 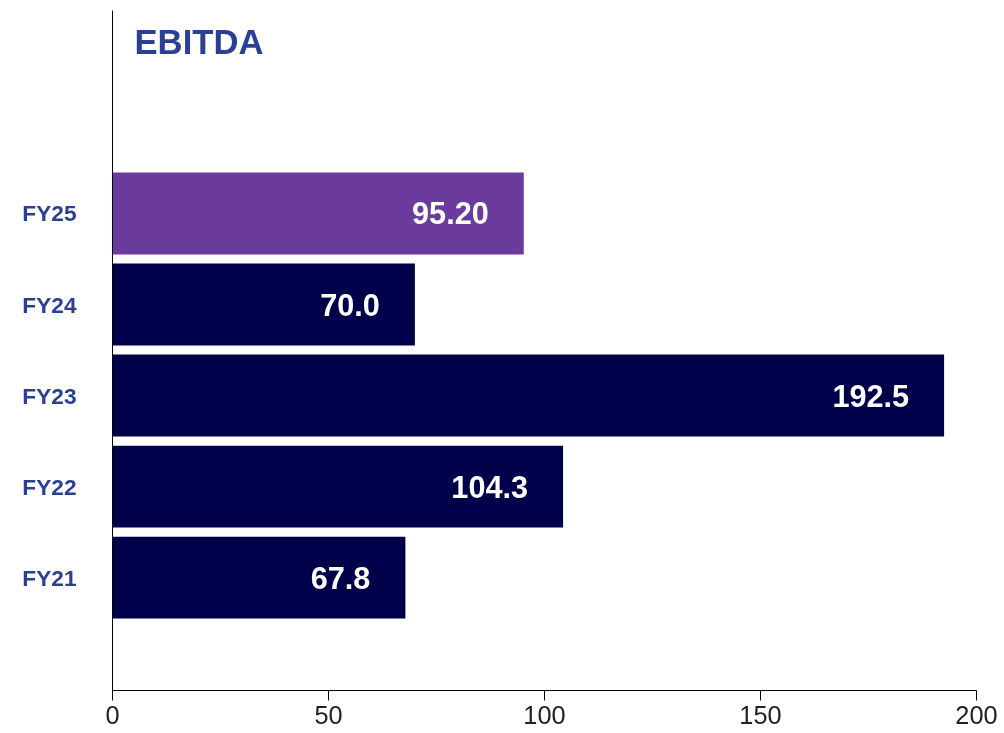 What do you see at coordinates (350, 304) in the screenshot?
I see `data-label: 70.0` at bounding box center [350, 304].